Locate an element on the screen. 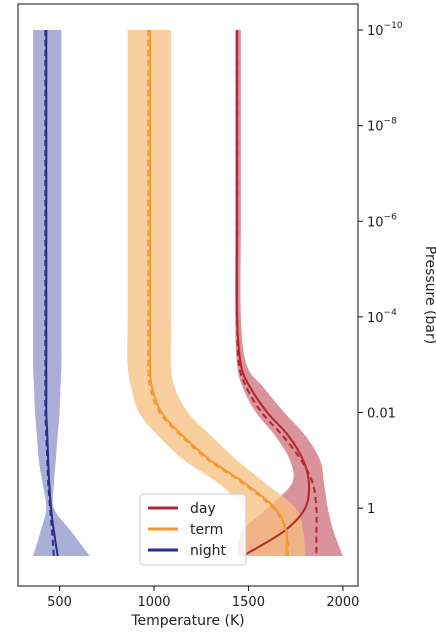  x-tick-label: 1000 is located at coordinates (153, 602).